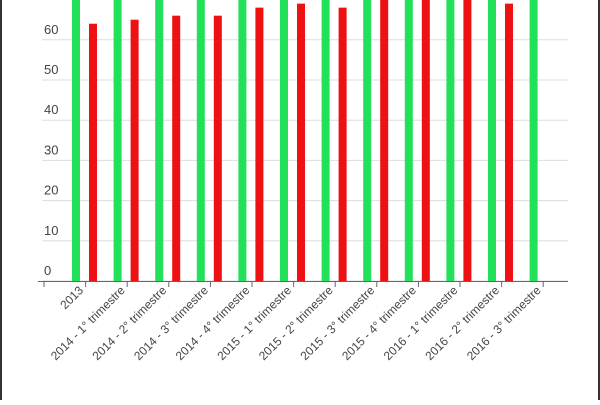 The width and height of the screenshot is (600, 405). Describe the element at coordinates (88, 323) in the screenshot. I see `x-tick-label: 2014 - 1° trimestre` at that location.